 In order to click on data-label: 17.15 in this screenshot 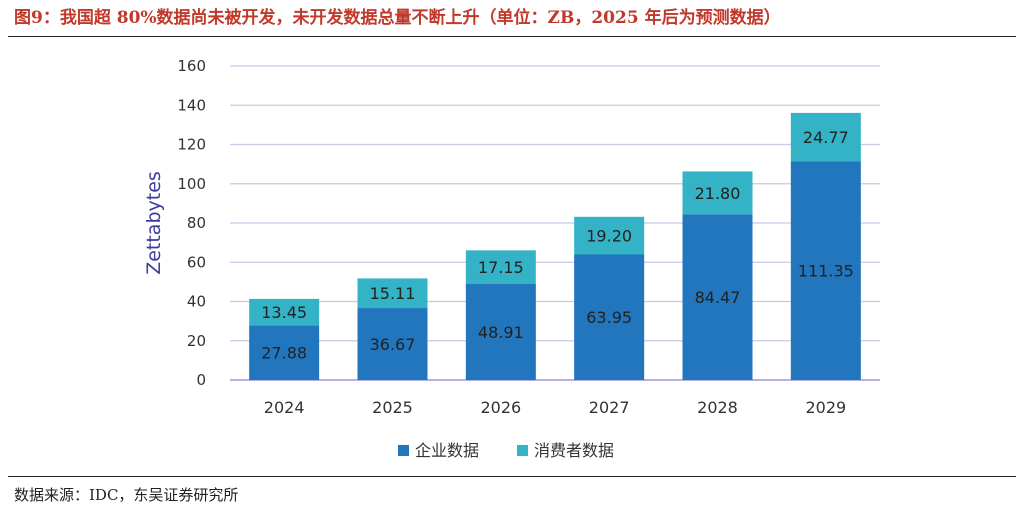, I will do `click(501, 267)`.